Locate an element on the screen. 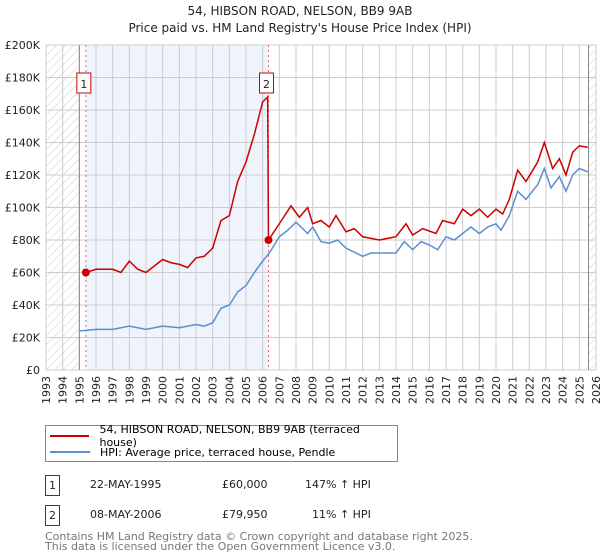 The image size is (600, 560). x-tick-label: 2000 is located at coordinates (163, 390).